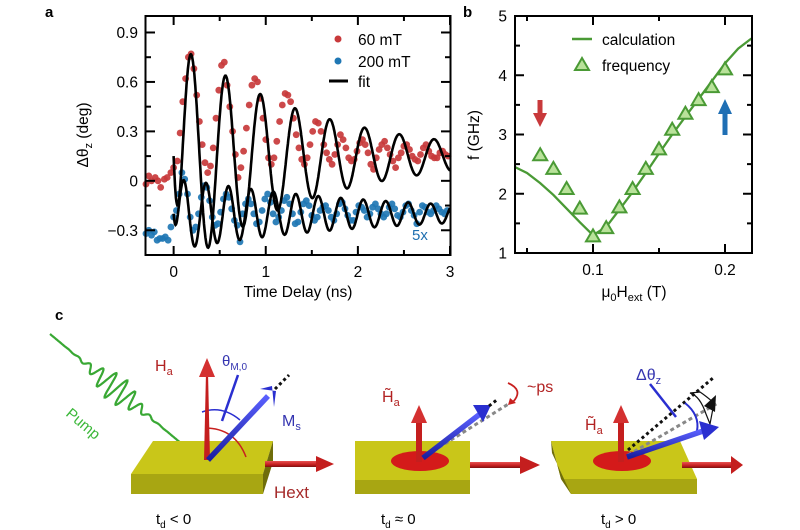  I want to click on x-label-h: H, so click(622, 292).